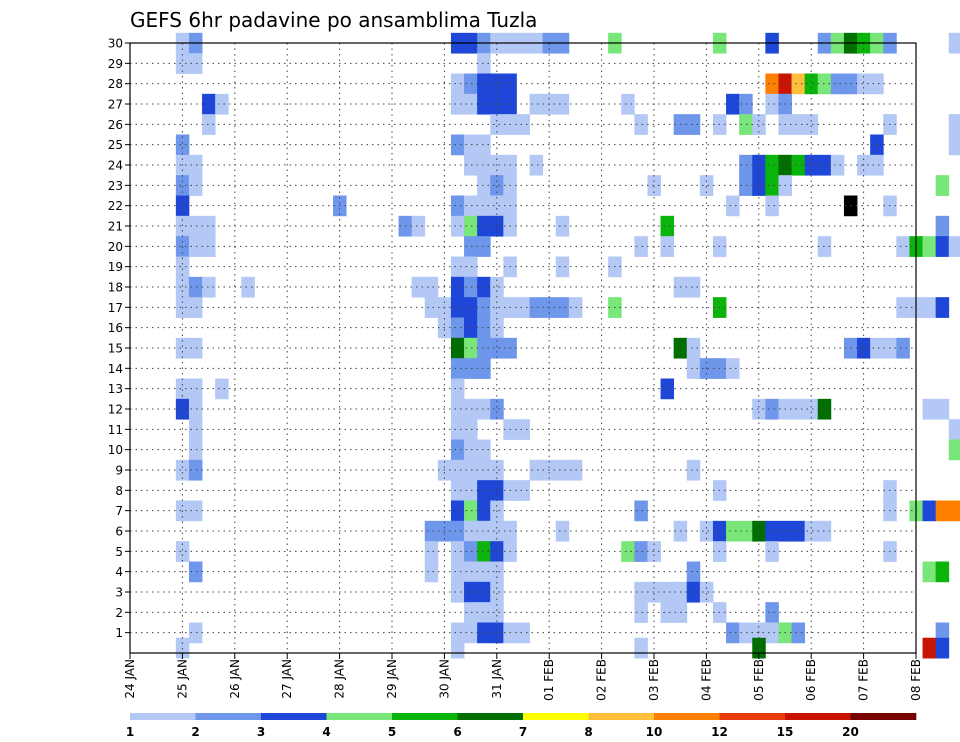 This screenshot has width=960, height=742. What do you see at coordinates (130, 679) in the screenshot?
I see `x-tick-label: 24 JAN` at bounding box center [130, 679].